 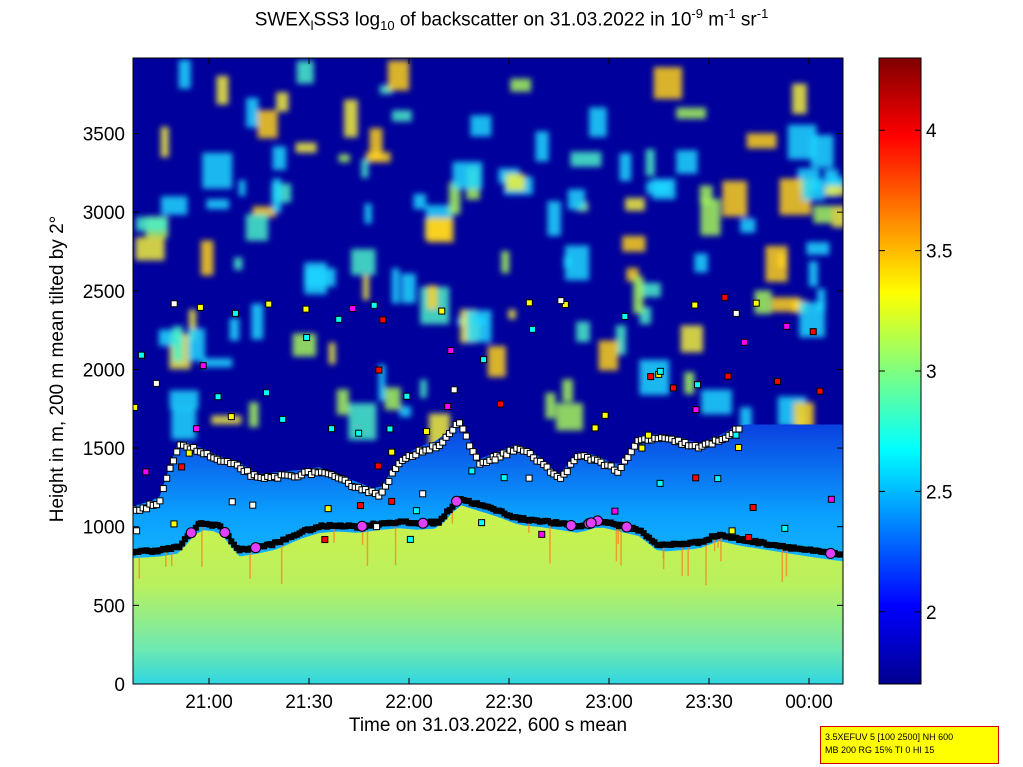 What do you see at coordinates (931, 131) in the screenshot?
I see `colorbar-tick-label: 4` at bounding box center [931, 131].